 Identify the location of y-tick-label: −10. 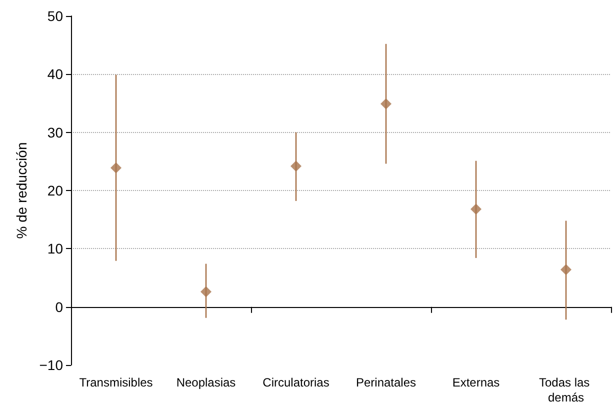
(51, 365).